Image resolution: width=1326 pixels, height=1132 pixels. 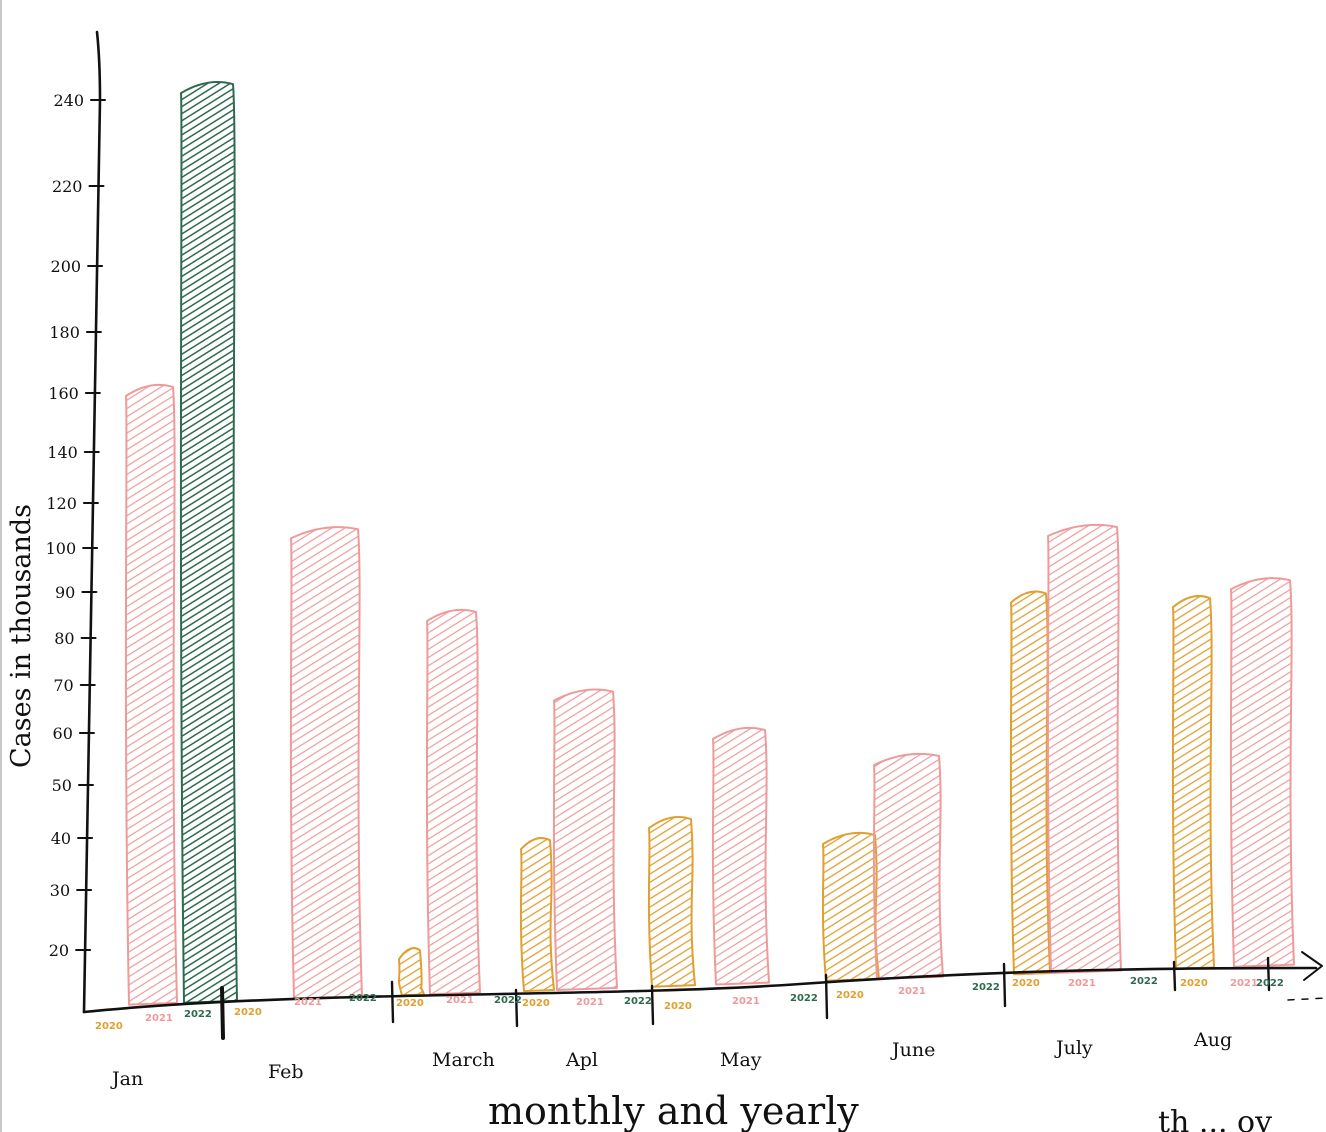 I want to click on y-ticks: 20 30 40 50 60 70 80 90 100 120 140 160 180 200 220 240, so click(x=76, y=525).